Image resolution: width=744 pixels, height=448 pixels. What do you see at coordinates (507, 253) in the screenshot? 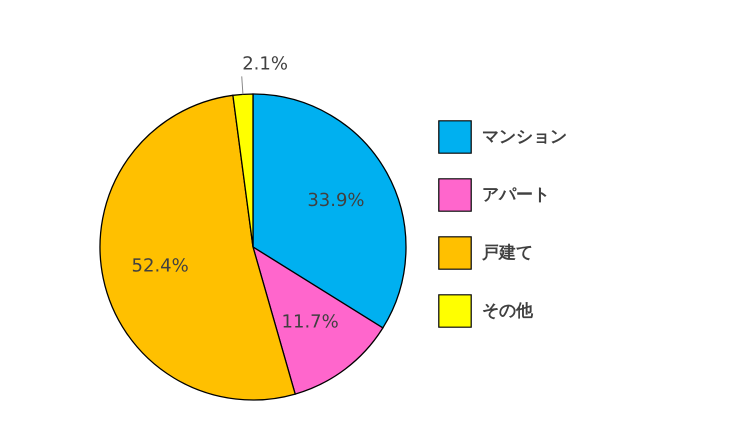
I see `legend-label: 戸建て` at bounding box center [507, 253].